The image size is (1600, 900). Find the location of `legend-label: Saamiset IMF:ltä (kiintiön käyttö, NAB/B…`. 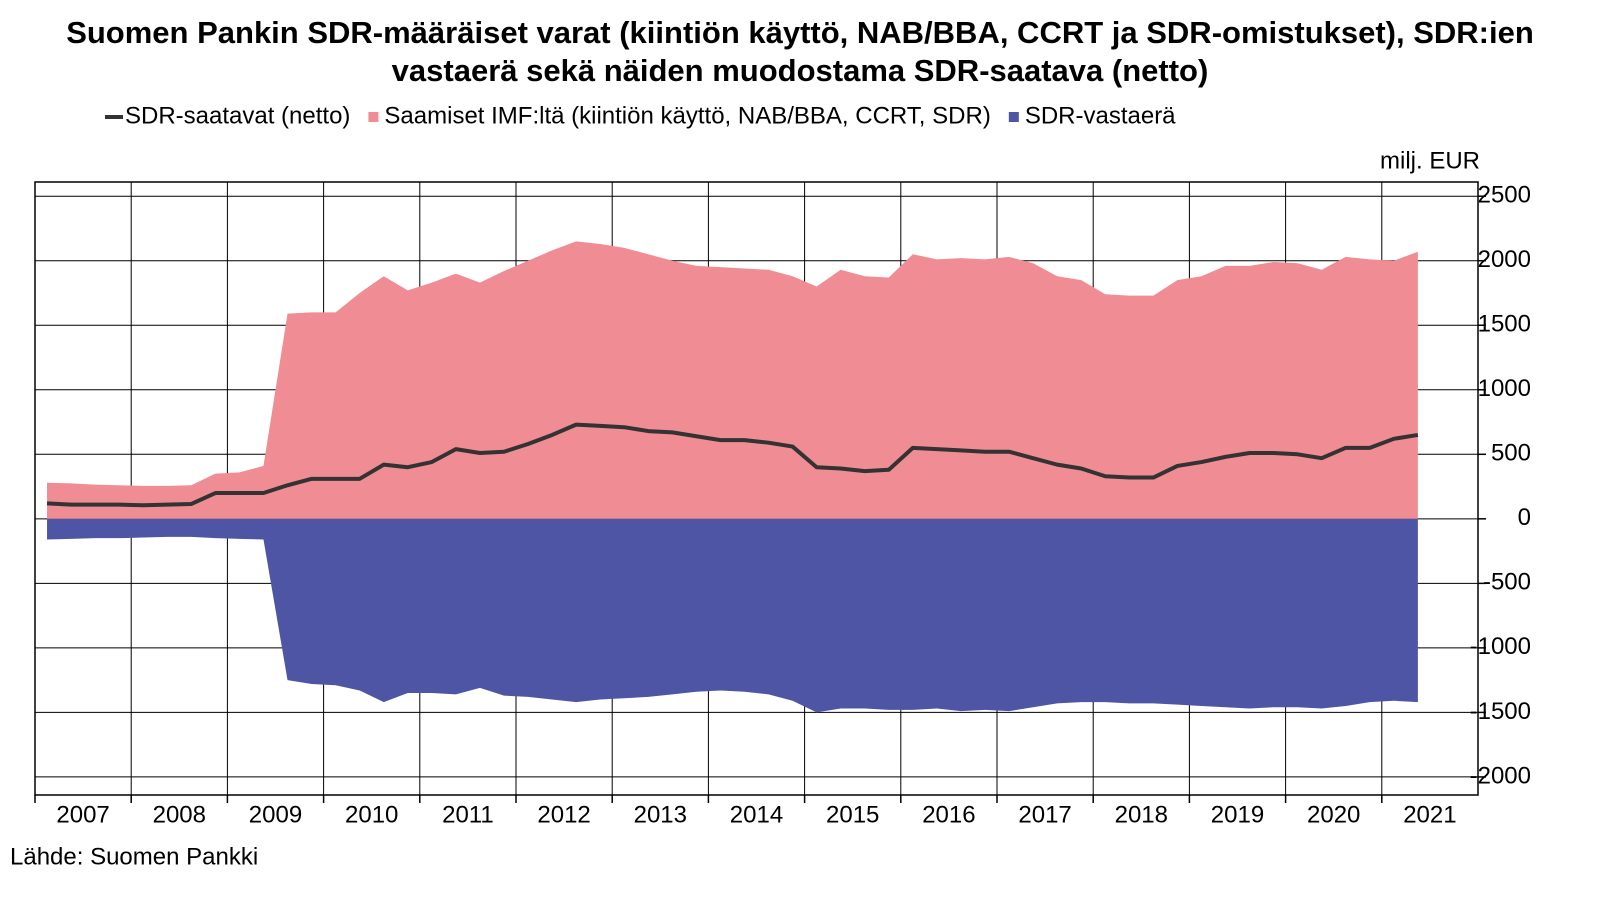

legend-label: Saamiset IMF:ltä (kiintiön käyttö, NAB/B… is located at coordinates (687, 115).